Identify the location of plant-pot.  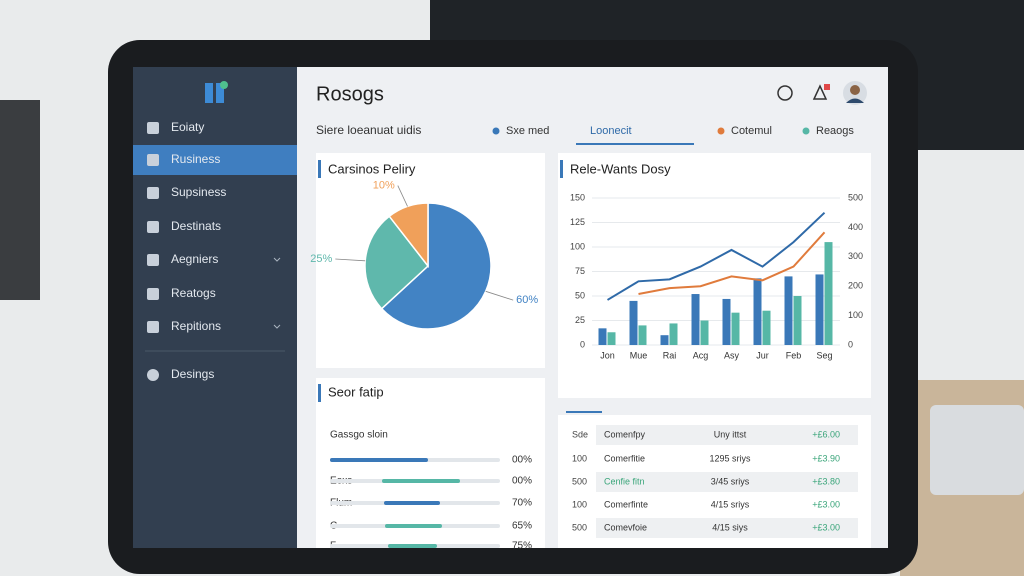
(20, 200).